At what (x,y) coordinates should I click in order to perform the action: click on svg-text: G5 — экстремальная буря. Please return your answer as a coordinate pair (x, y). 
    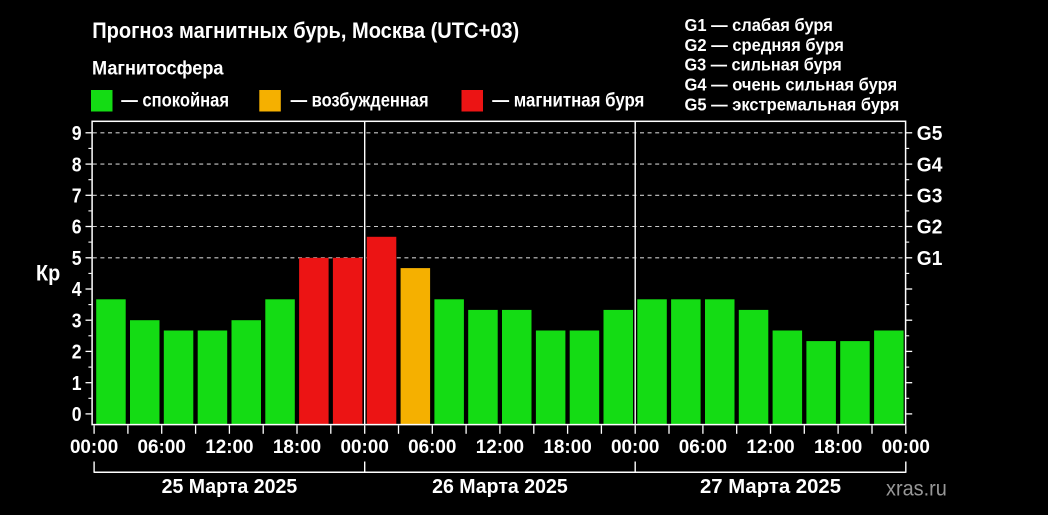
    Looking at the image, I should click on (792, 104).